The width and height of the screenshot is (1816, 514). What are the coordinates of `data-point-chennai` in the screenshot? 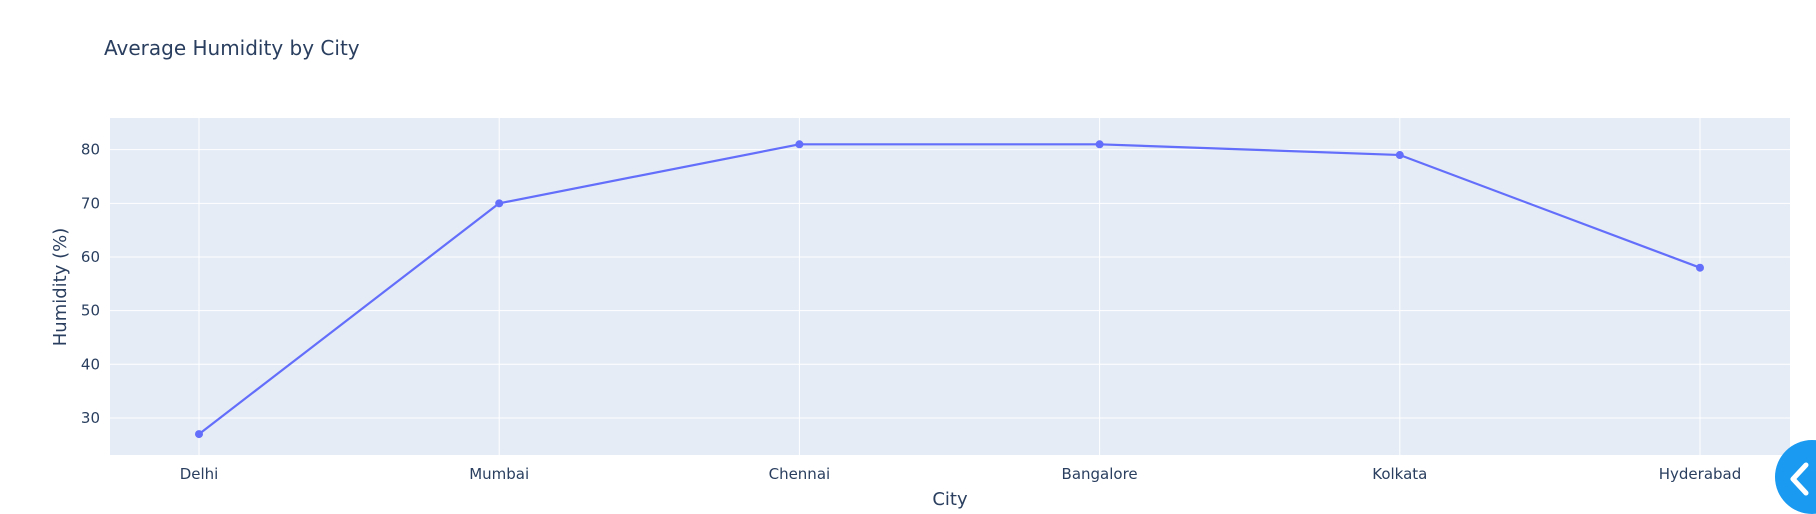 It's located at (799, 144).